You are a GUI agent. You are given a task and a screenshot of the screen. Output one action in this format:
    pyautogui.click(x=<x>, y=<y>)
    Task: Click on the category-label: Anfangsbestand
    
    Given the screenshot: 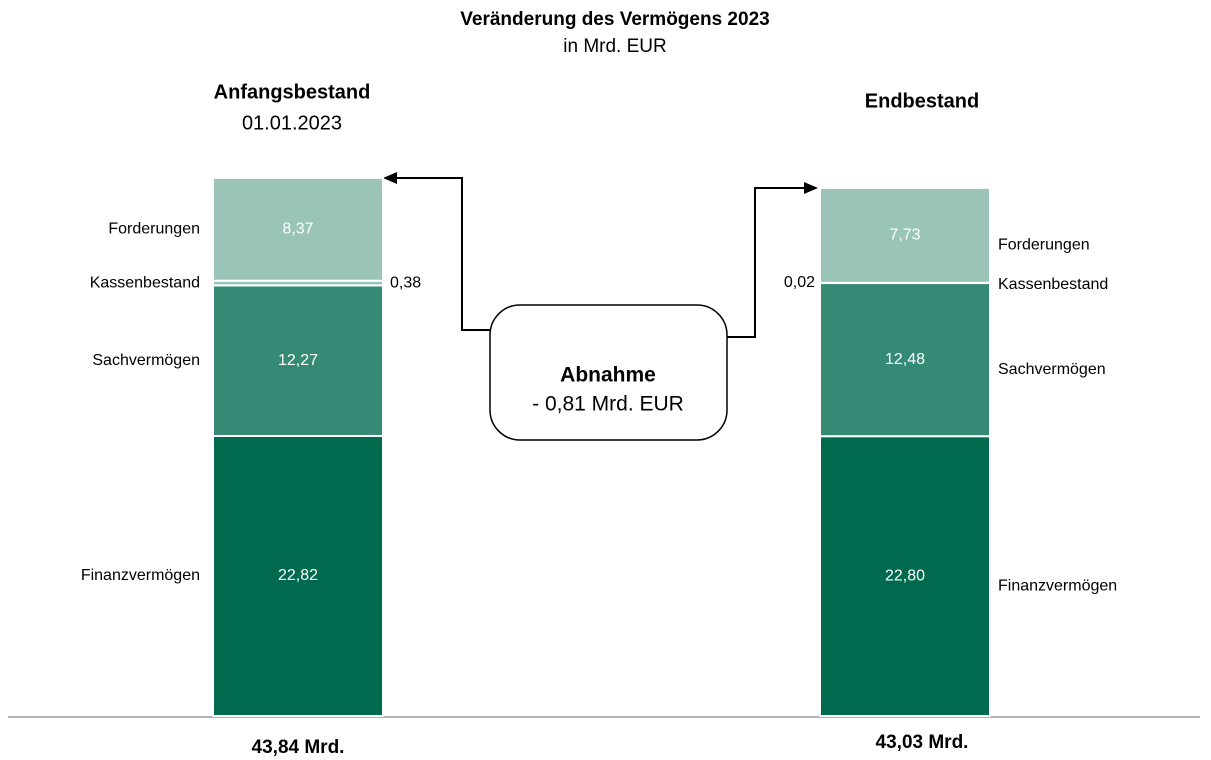 What is the action you would take?
    pyautogui.click(x=292, y=92)
    